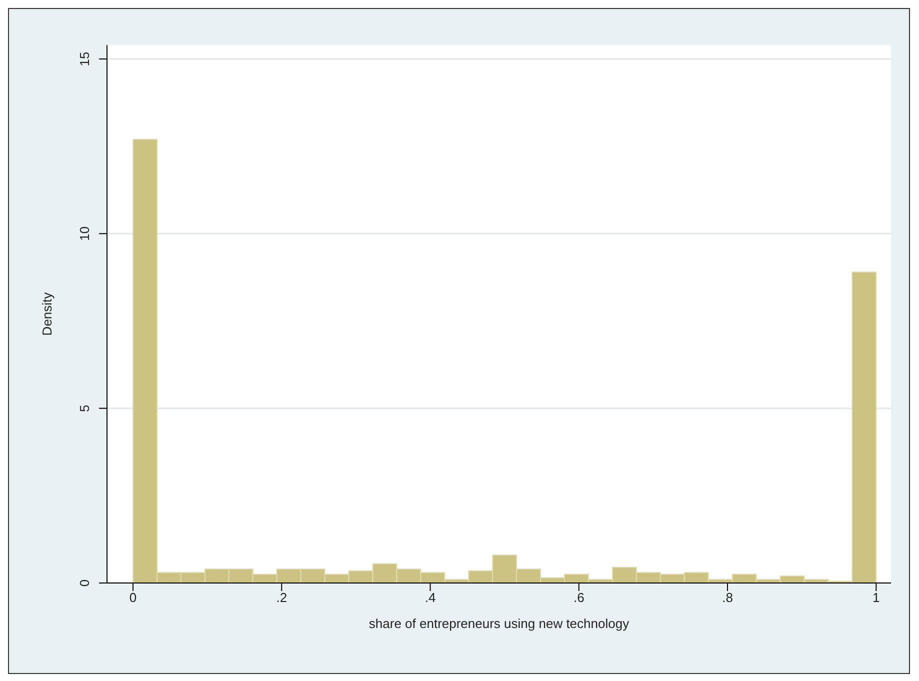 The height and width of the screenshot is (681, 919). I want to click on x-tick-label: .2, so click(282, 598).